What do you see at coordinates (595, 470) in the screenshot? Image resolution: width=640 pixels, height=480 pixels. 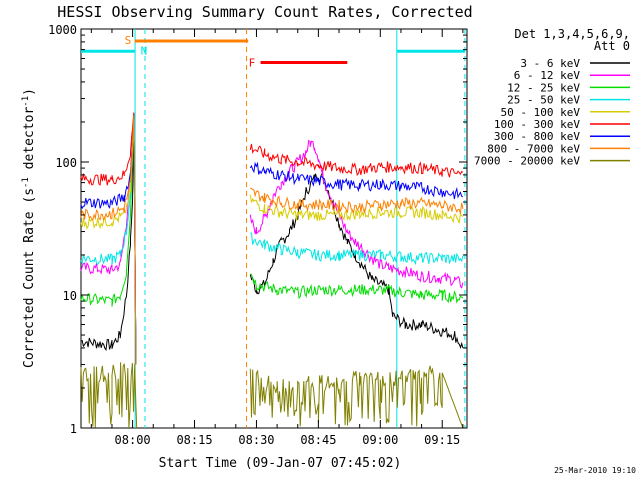 I see `render-timestamp: 25-Mar-2010 19:10` at bounding box center [595, 470].